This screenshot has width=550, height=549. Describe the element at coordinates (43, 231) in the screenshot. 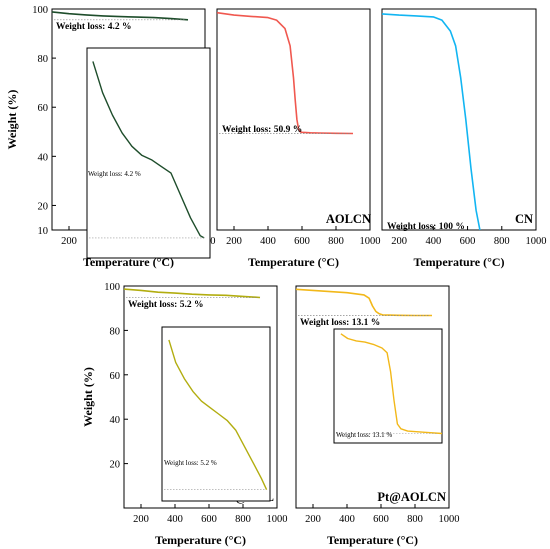

I see `y-tick-label: 10` at that location.